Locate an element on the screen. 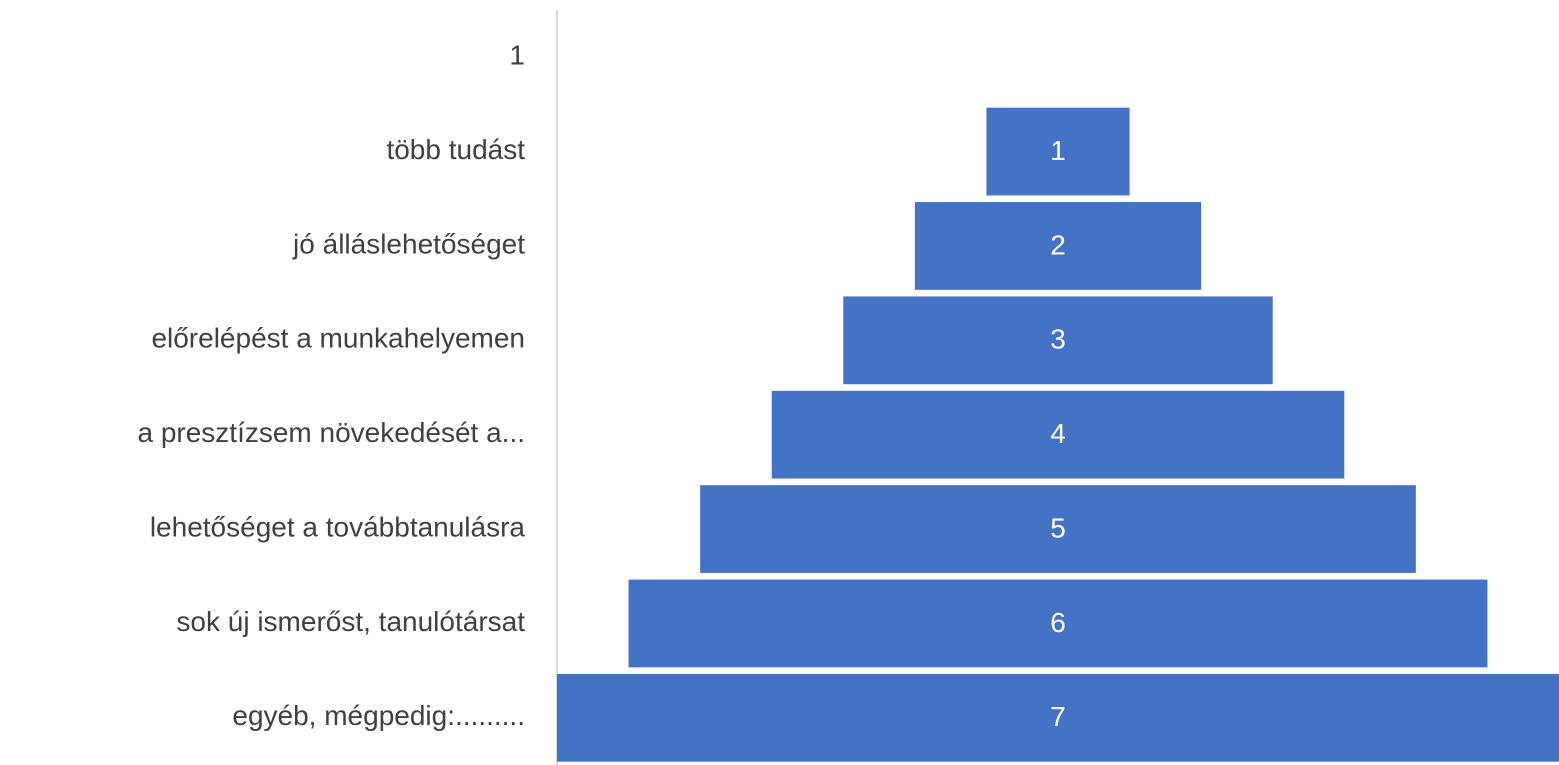  category-label: jó álláslehetőséget is located at coordinates (408, 243).